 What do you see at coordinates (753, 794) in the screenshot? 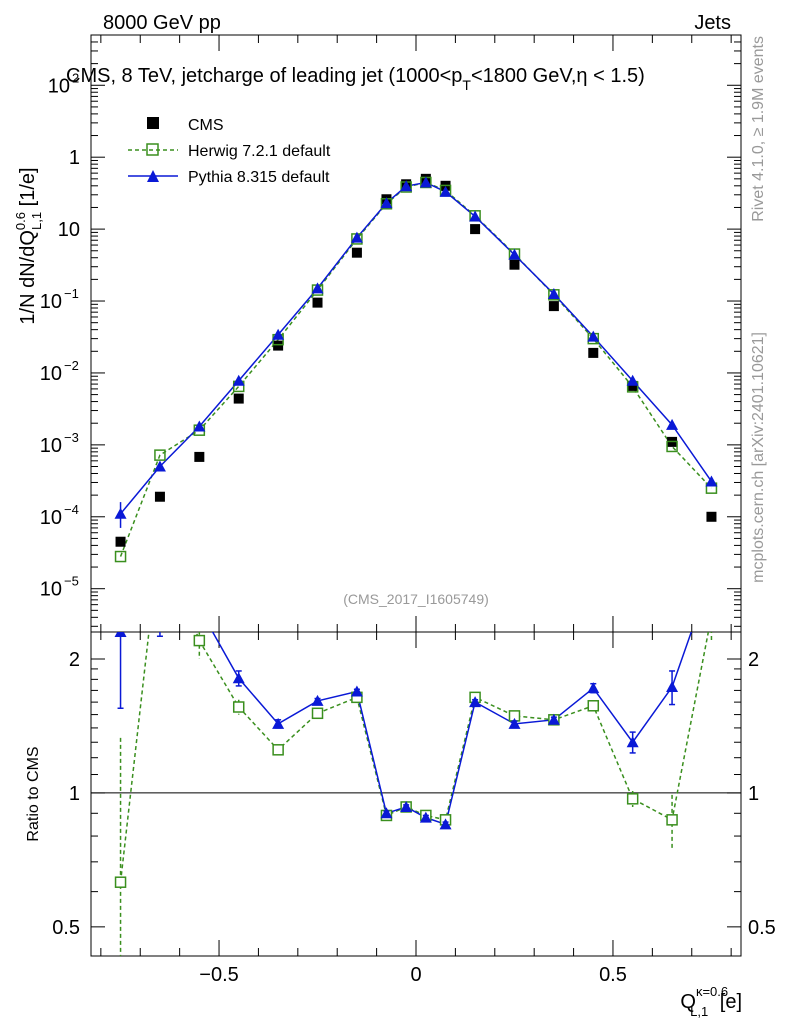
I see `ratio-y-tick-label-right: 1` at bounding box center [753, 794].